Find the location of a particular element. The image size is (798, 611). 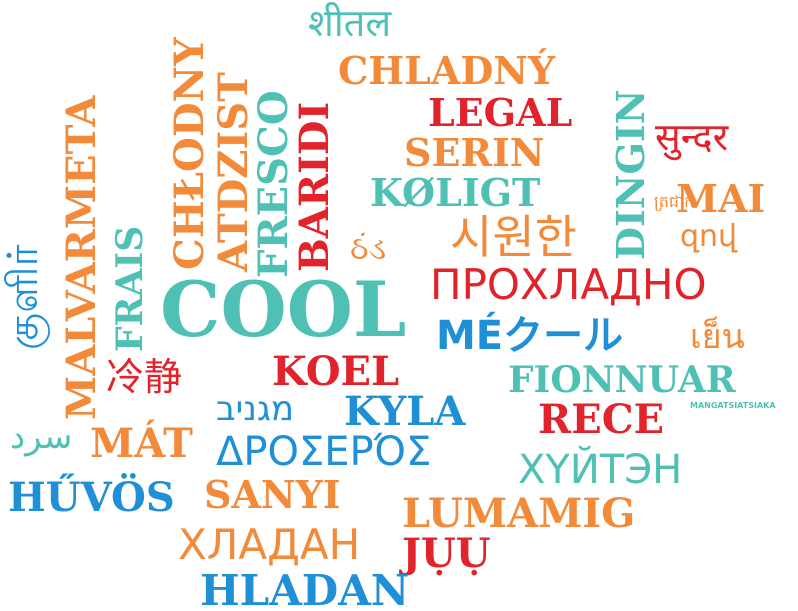

word-gujarati: ઠંડ is located at coordinates (368, 248).